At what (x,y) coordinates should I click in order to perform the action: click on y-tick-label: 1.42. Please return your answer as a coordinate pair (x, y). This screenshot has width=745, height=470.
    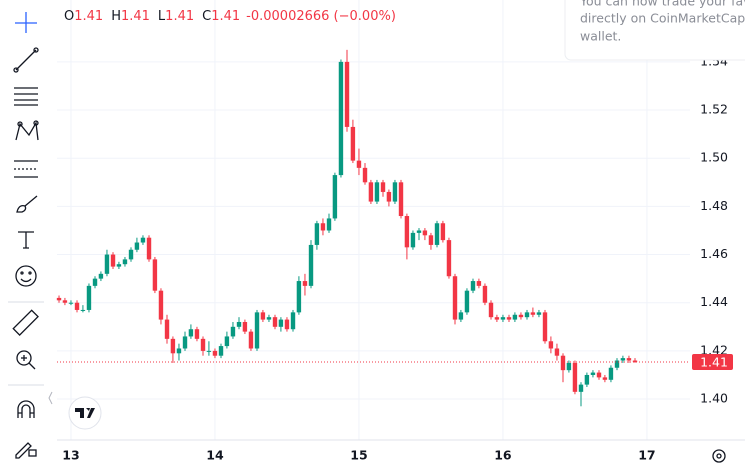
    Looking at the image, I should click on (714, 349).